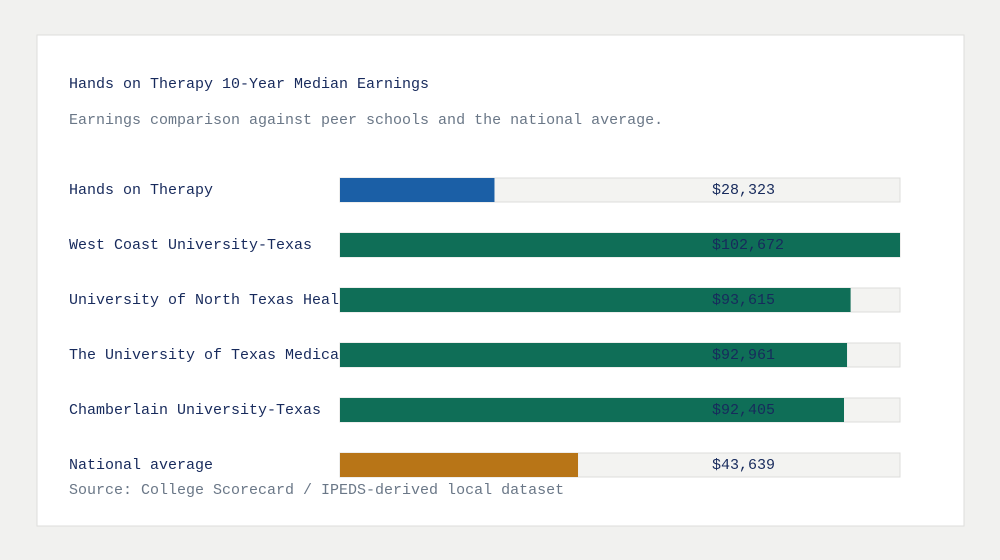 This screenshot has width=1000, height=560. Describe the element at coordinates (748, 245) in the screenshot. I see `value-label: $102,672` at that location.